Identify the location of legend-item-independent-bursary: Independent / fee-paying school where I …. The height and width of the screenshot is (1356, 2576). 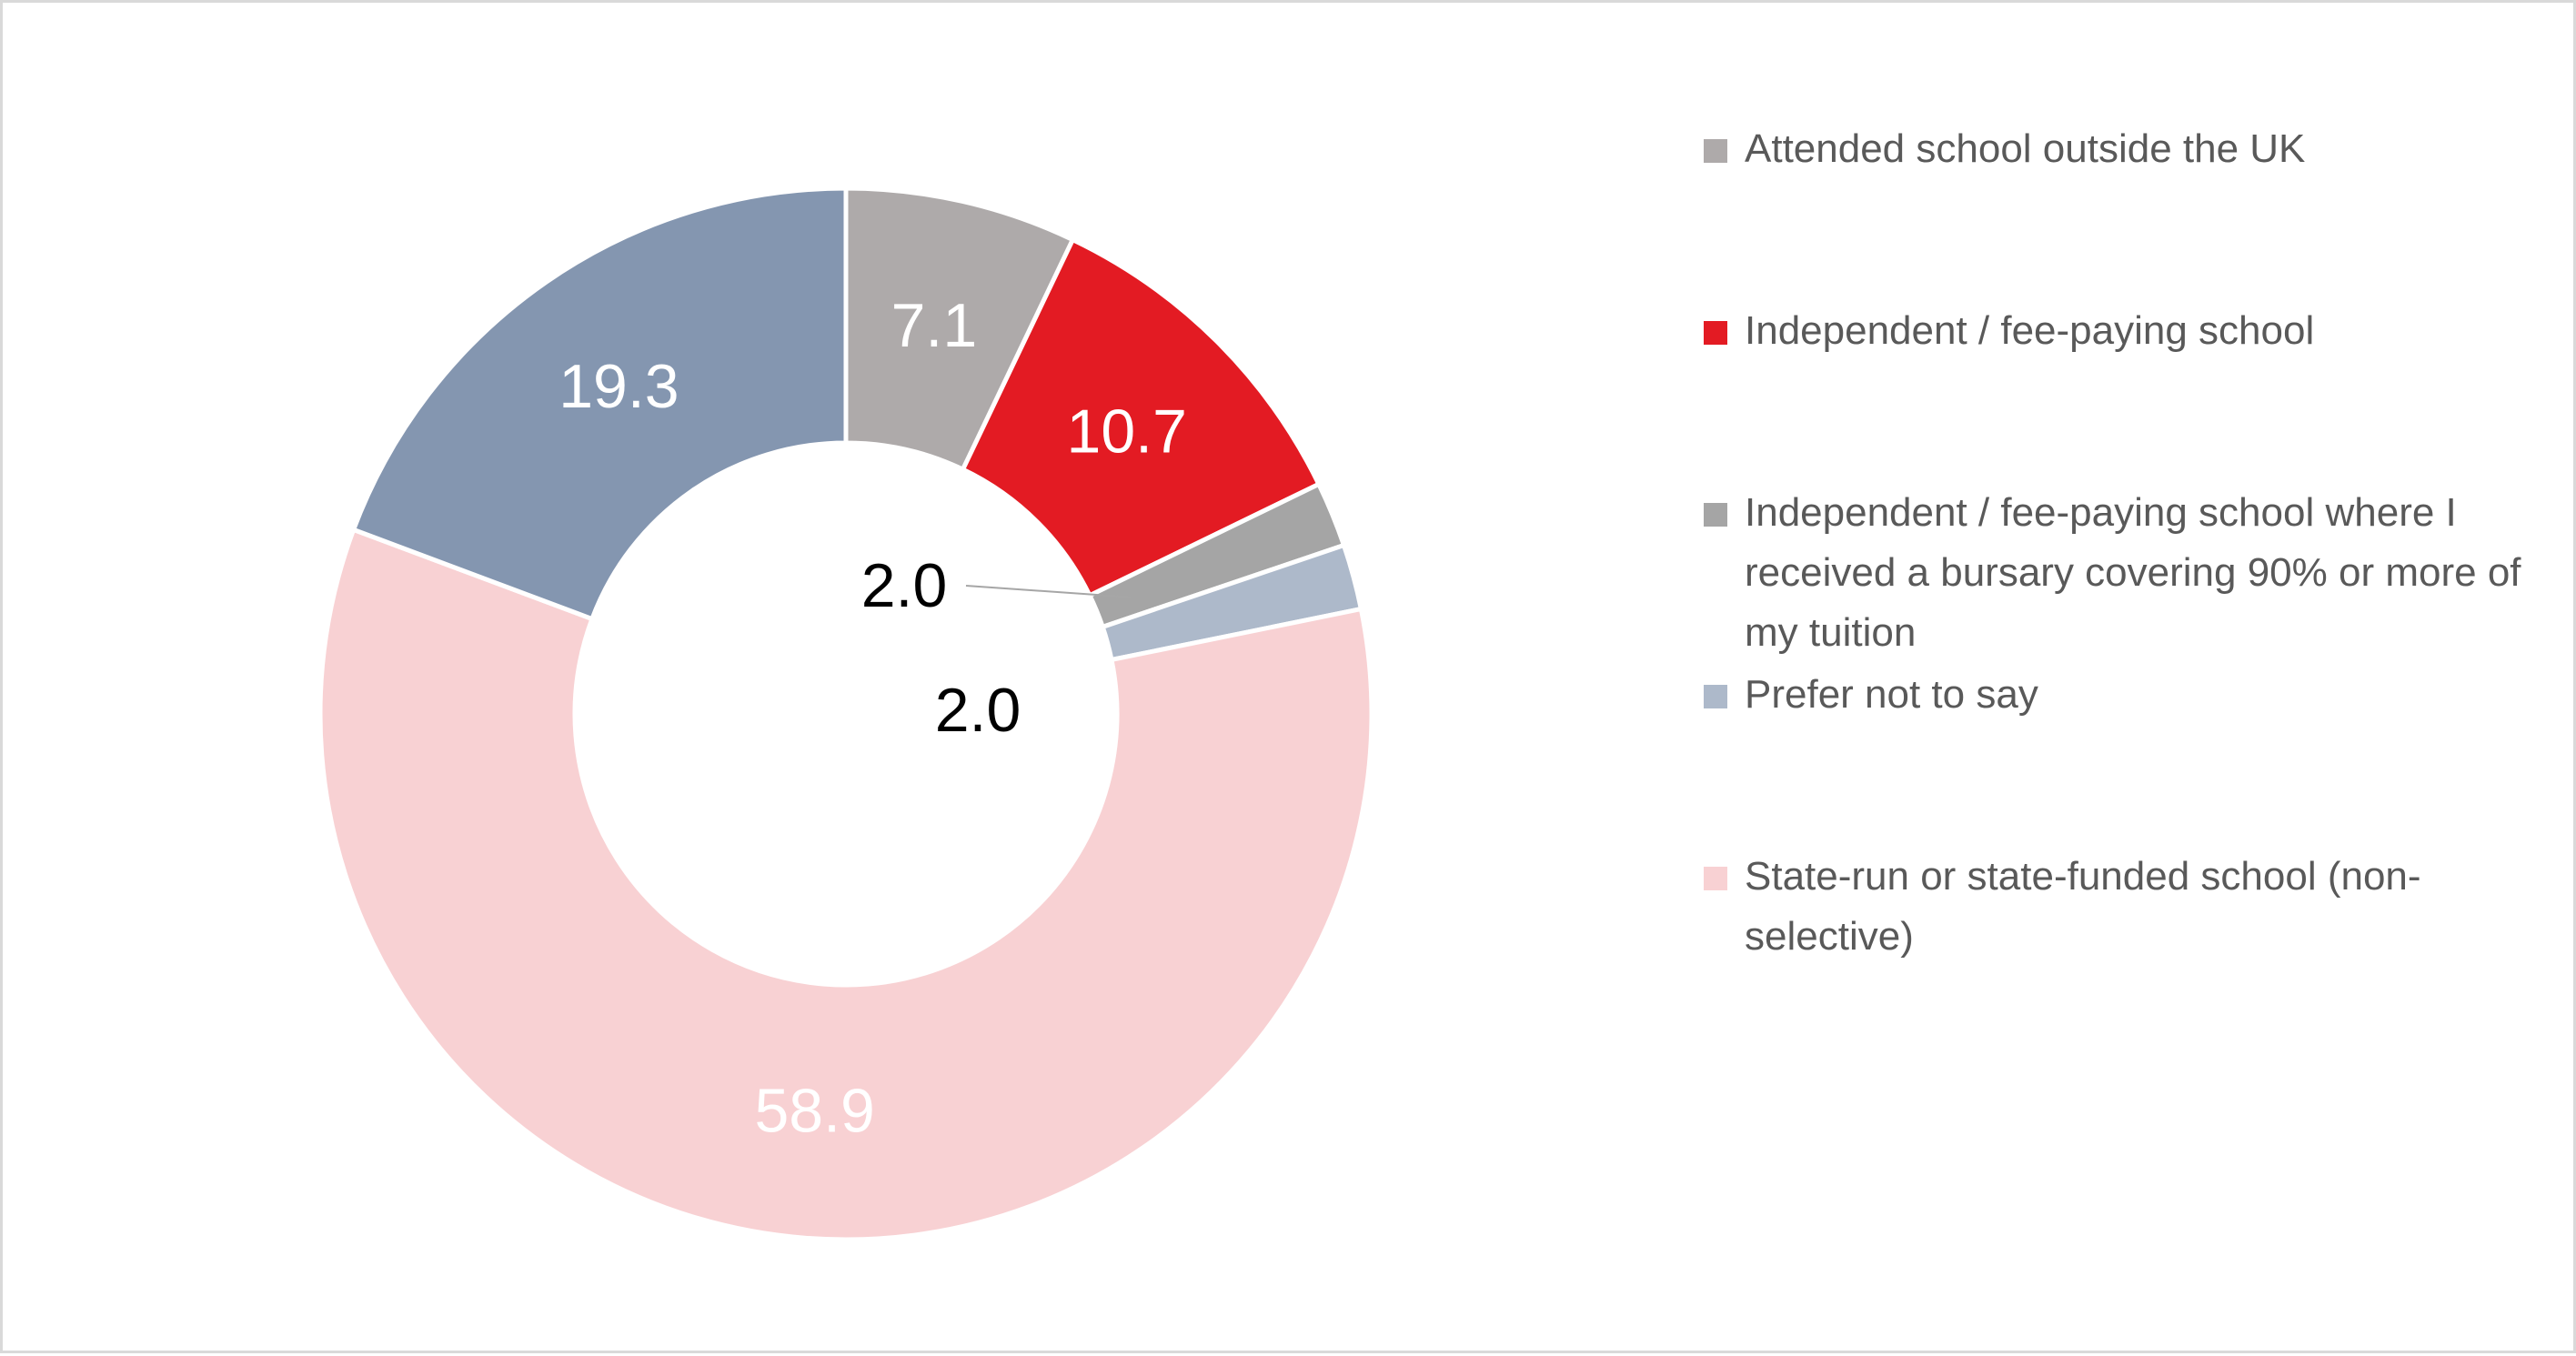
(2131, 573).